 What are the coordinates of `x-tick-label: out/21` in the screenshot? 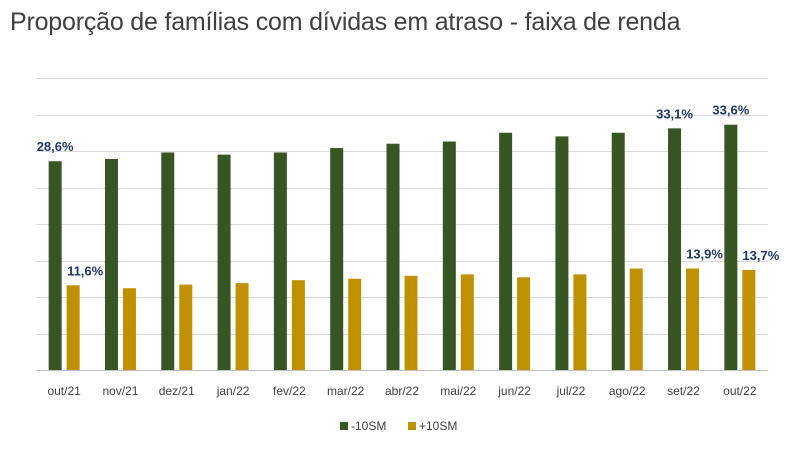 It's located at (64, 391).